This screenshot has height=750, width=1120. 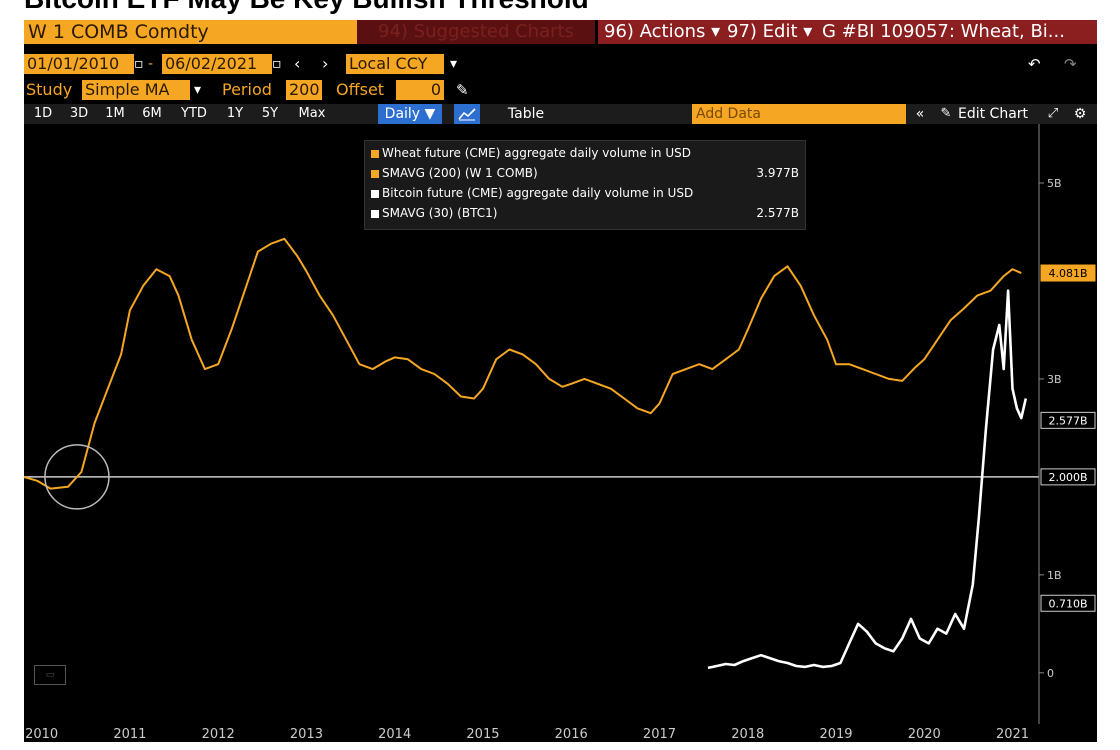 I want to click on study-field: Simple MA, so click(x=136, y=90).